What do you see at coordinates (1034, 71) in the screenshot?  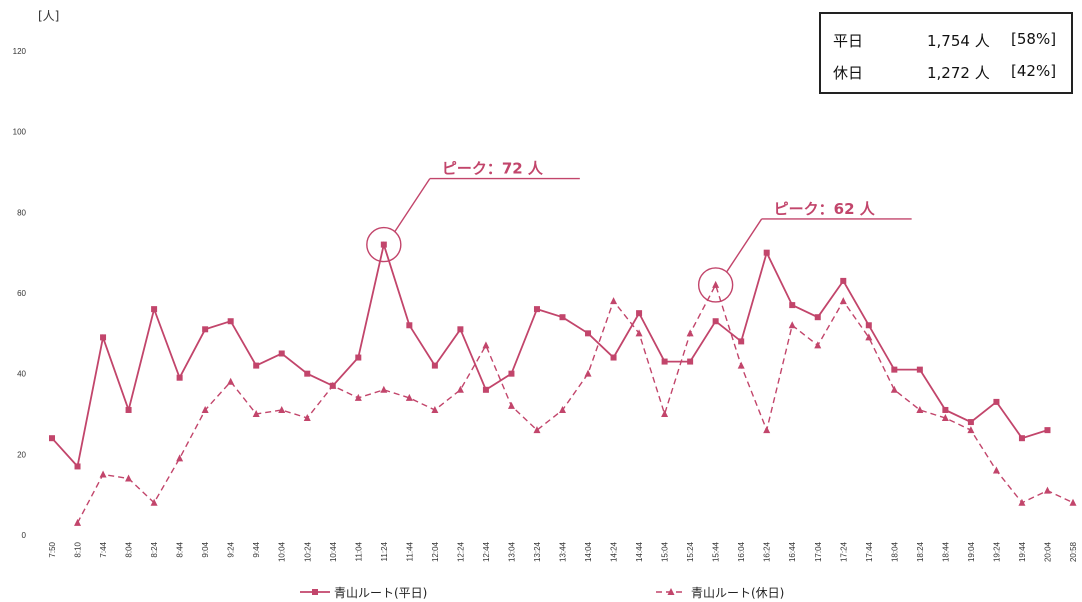 I see `summary-pct: [42%]` at bounding box center [1034, 71].